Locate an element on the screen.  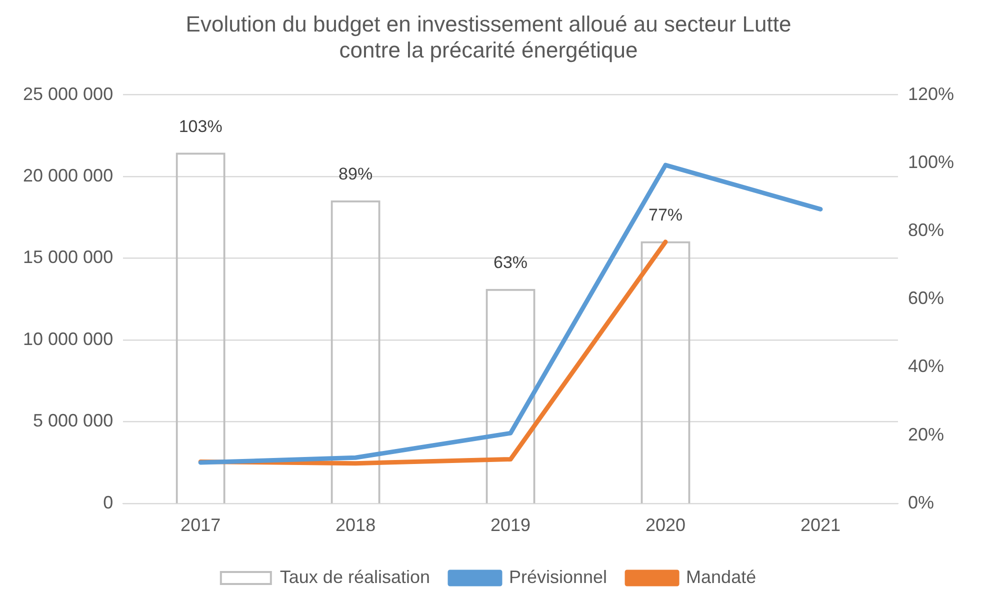
legend-label: Taux de réalisation is located at coordinates (355, 576).